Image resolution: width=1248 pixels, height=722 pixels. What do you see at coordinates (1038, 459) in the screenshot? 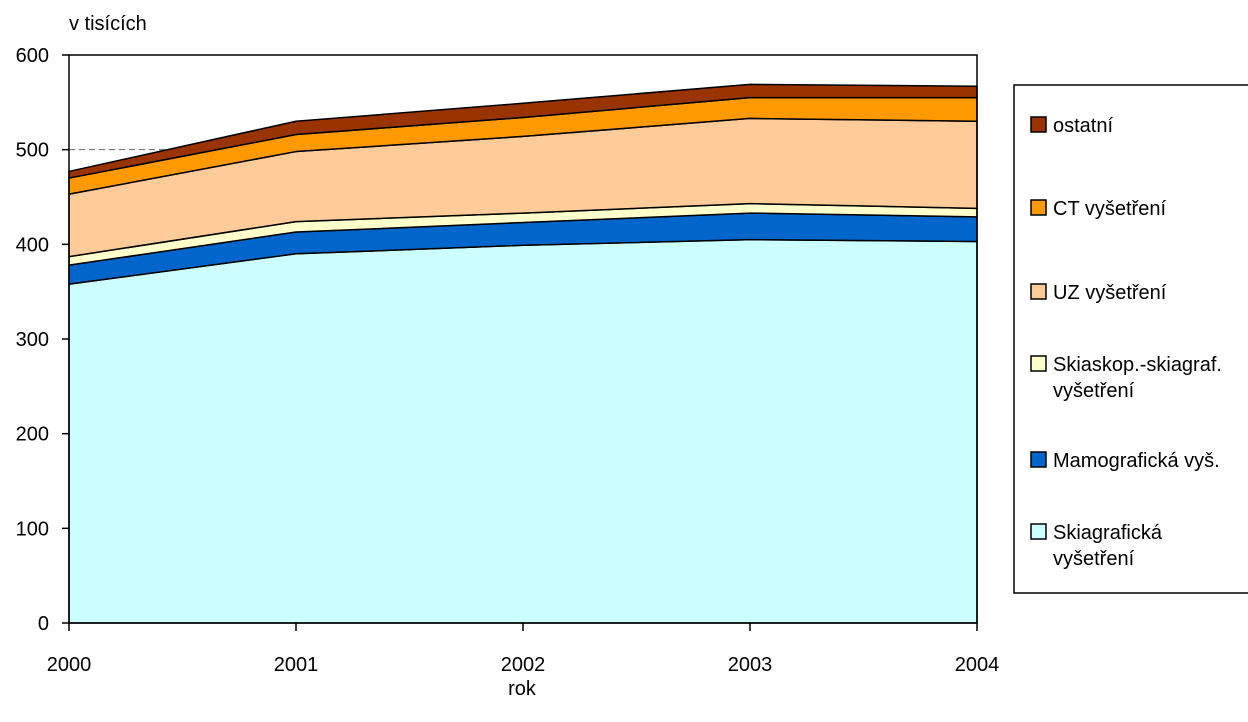
I see `legend-item-5-swatch` at bounding box center [1038, 459].